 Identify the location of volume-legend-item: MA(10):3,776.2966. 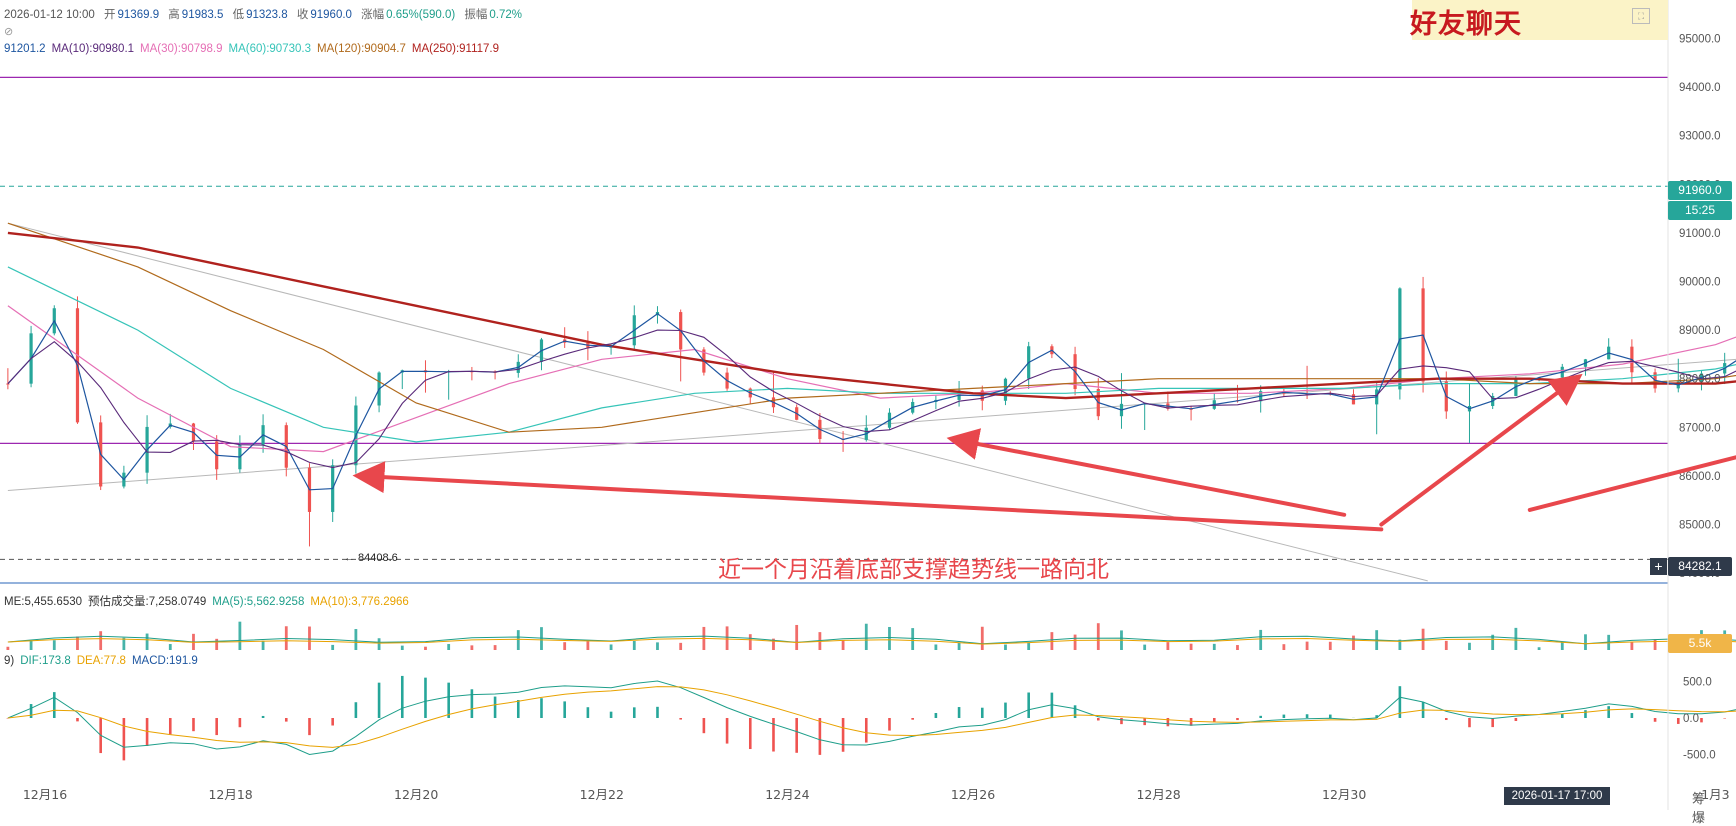
(359, 602).